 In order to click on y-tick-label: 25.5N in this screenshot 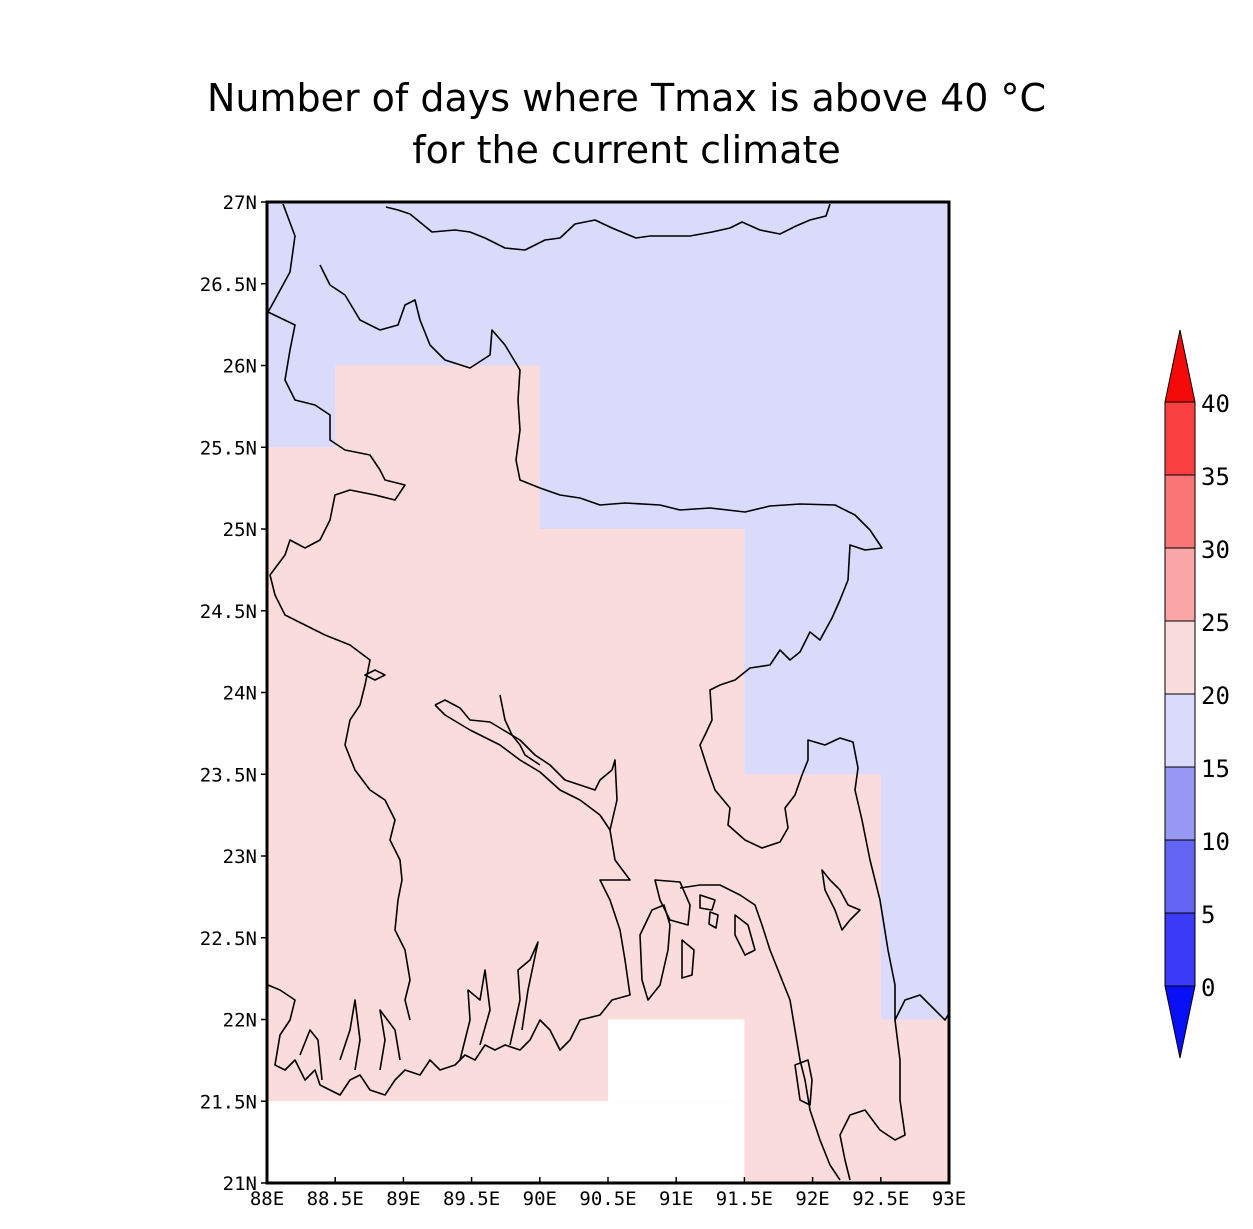, I will do `click(228, 448)`.